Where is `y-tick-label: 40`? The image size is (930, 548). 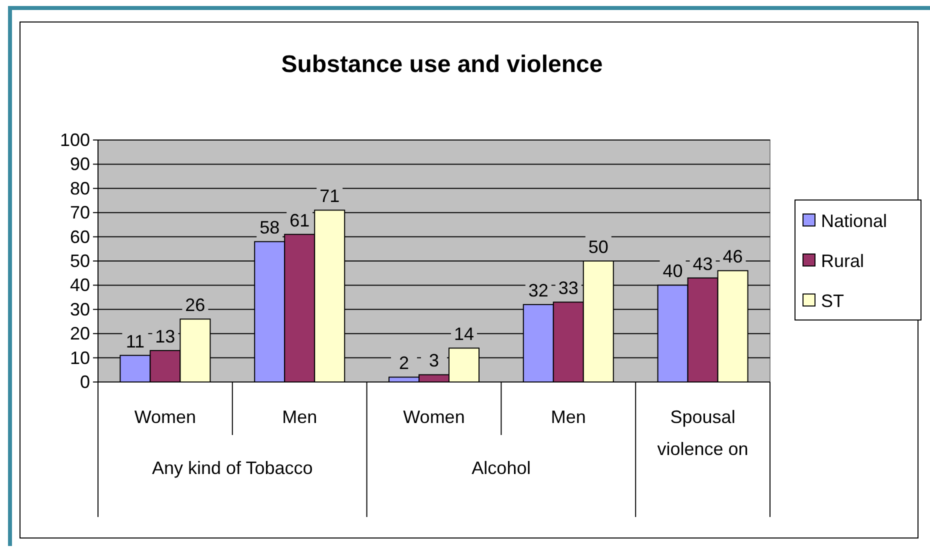 y-tick-label: 40 is located at coordinates (80, 285).